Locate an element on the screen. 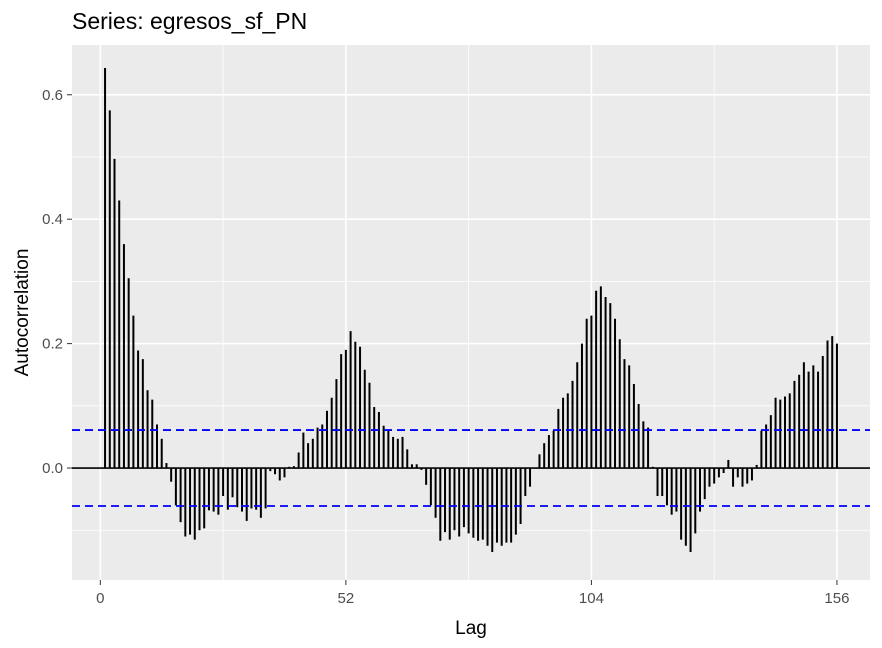 This screenshot has width=882, height=648. y-tick-label: 0.2 is located at coordinates (52, 344).